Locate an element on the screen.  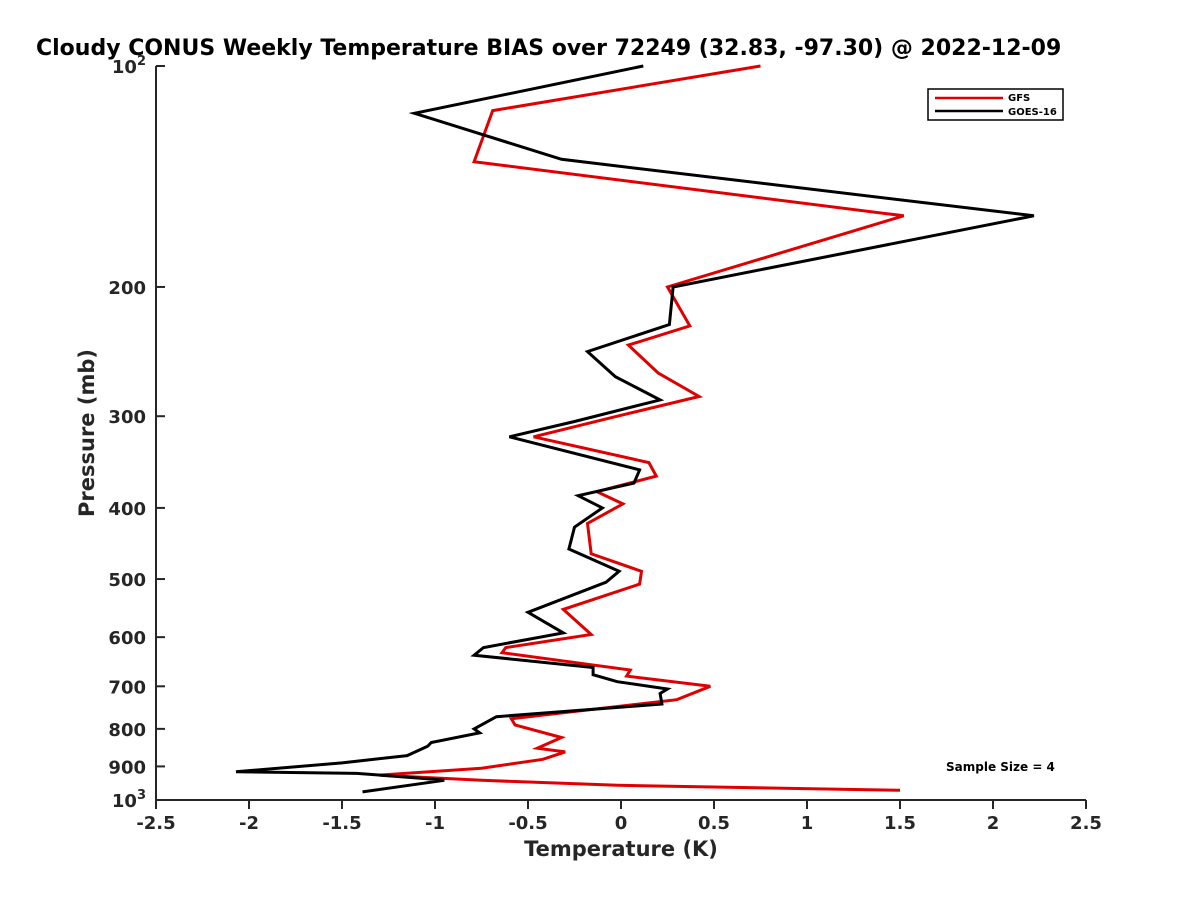
y-tick-label: 800 is located at coordinates (127, 730).